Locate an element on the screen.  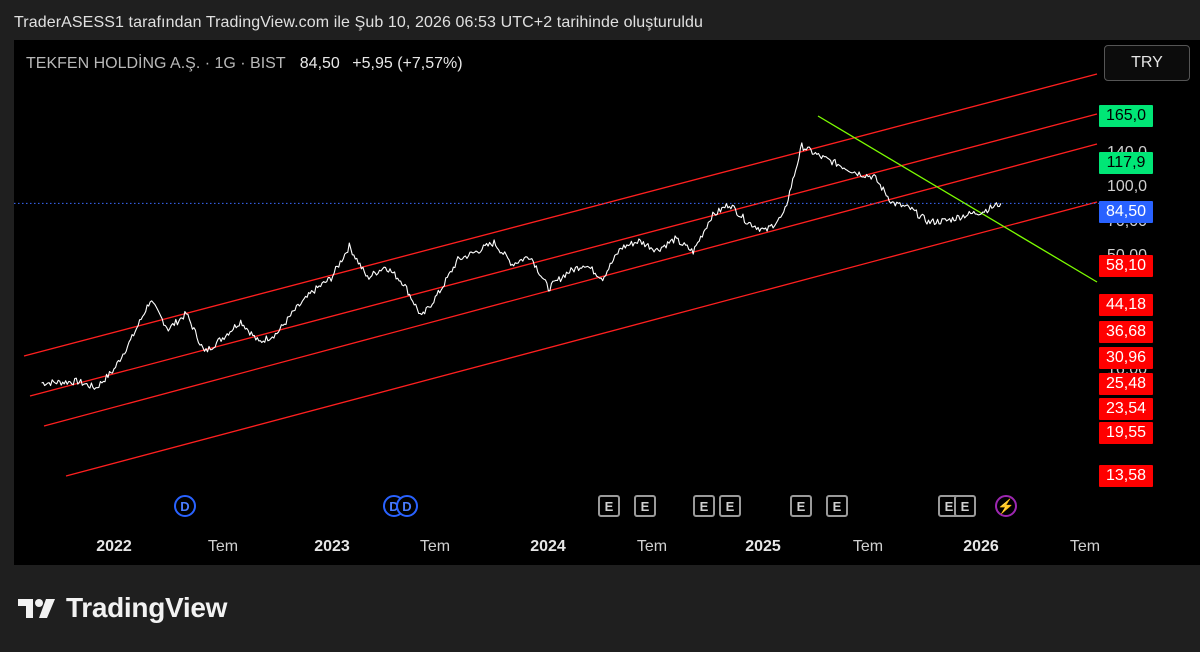
y-tick-label: 100,0 is located at coordinates (1127, 186).